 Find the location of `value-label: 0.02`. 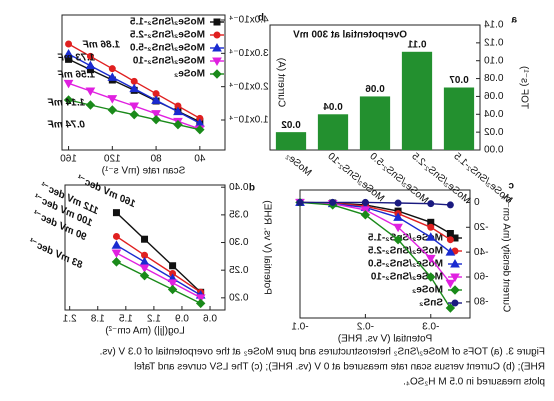

value-label: 0.02 is located at coordinates (291, 125).